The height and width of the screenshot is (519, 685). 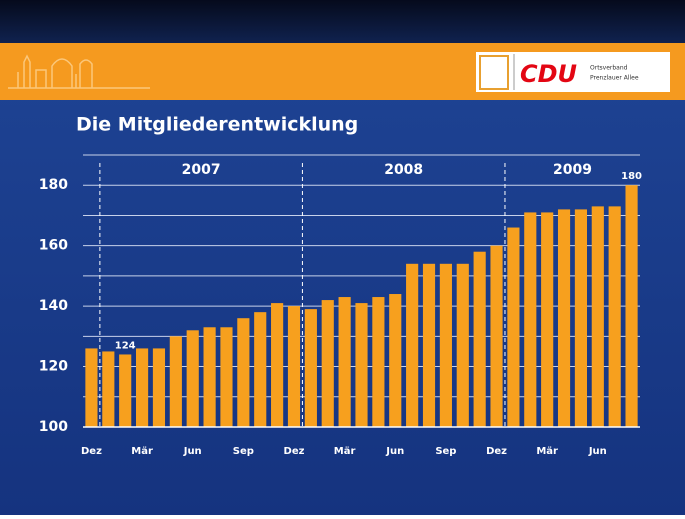 I want to click on y-tick-label: 100, so click(x=53, y=427).